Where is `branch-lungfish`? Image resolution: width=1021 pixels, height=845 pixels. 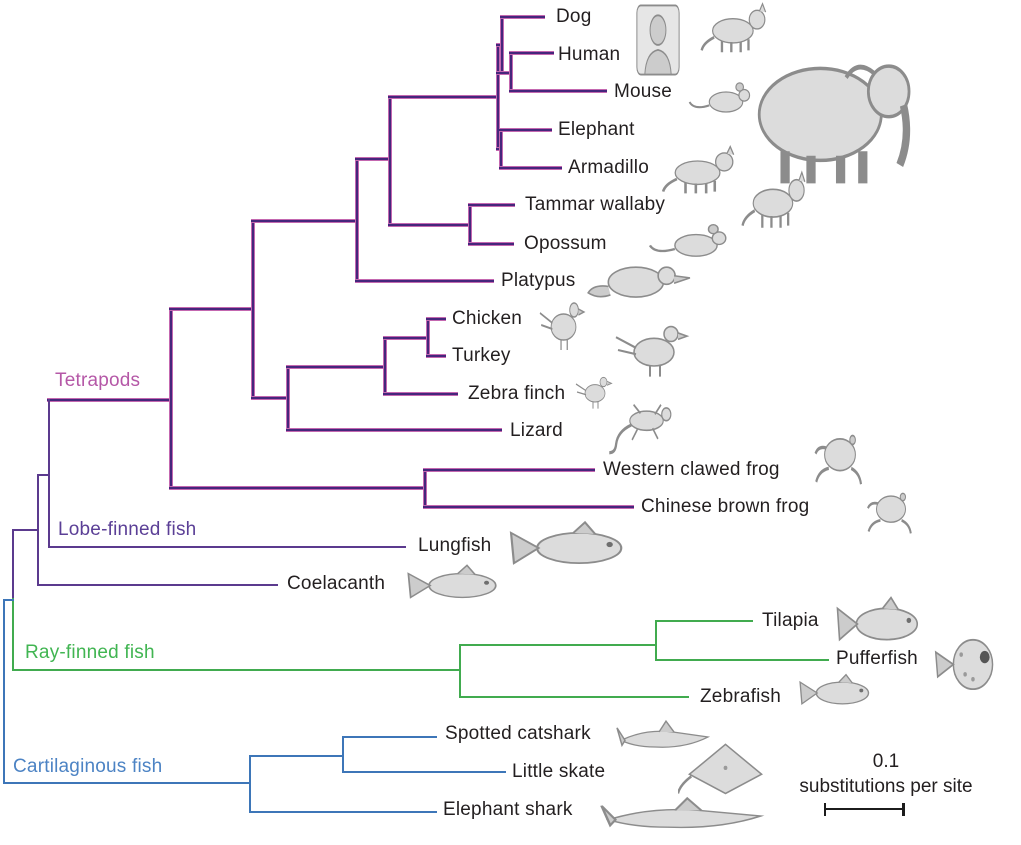
branch-lungfish is located at coordinates (227, 547).